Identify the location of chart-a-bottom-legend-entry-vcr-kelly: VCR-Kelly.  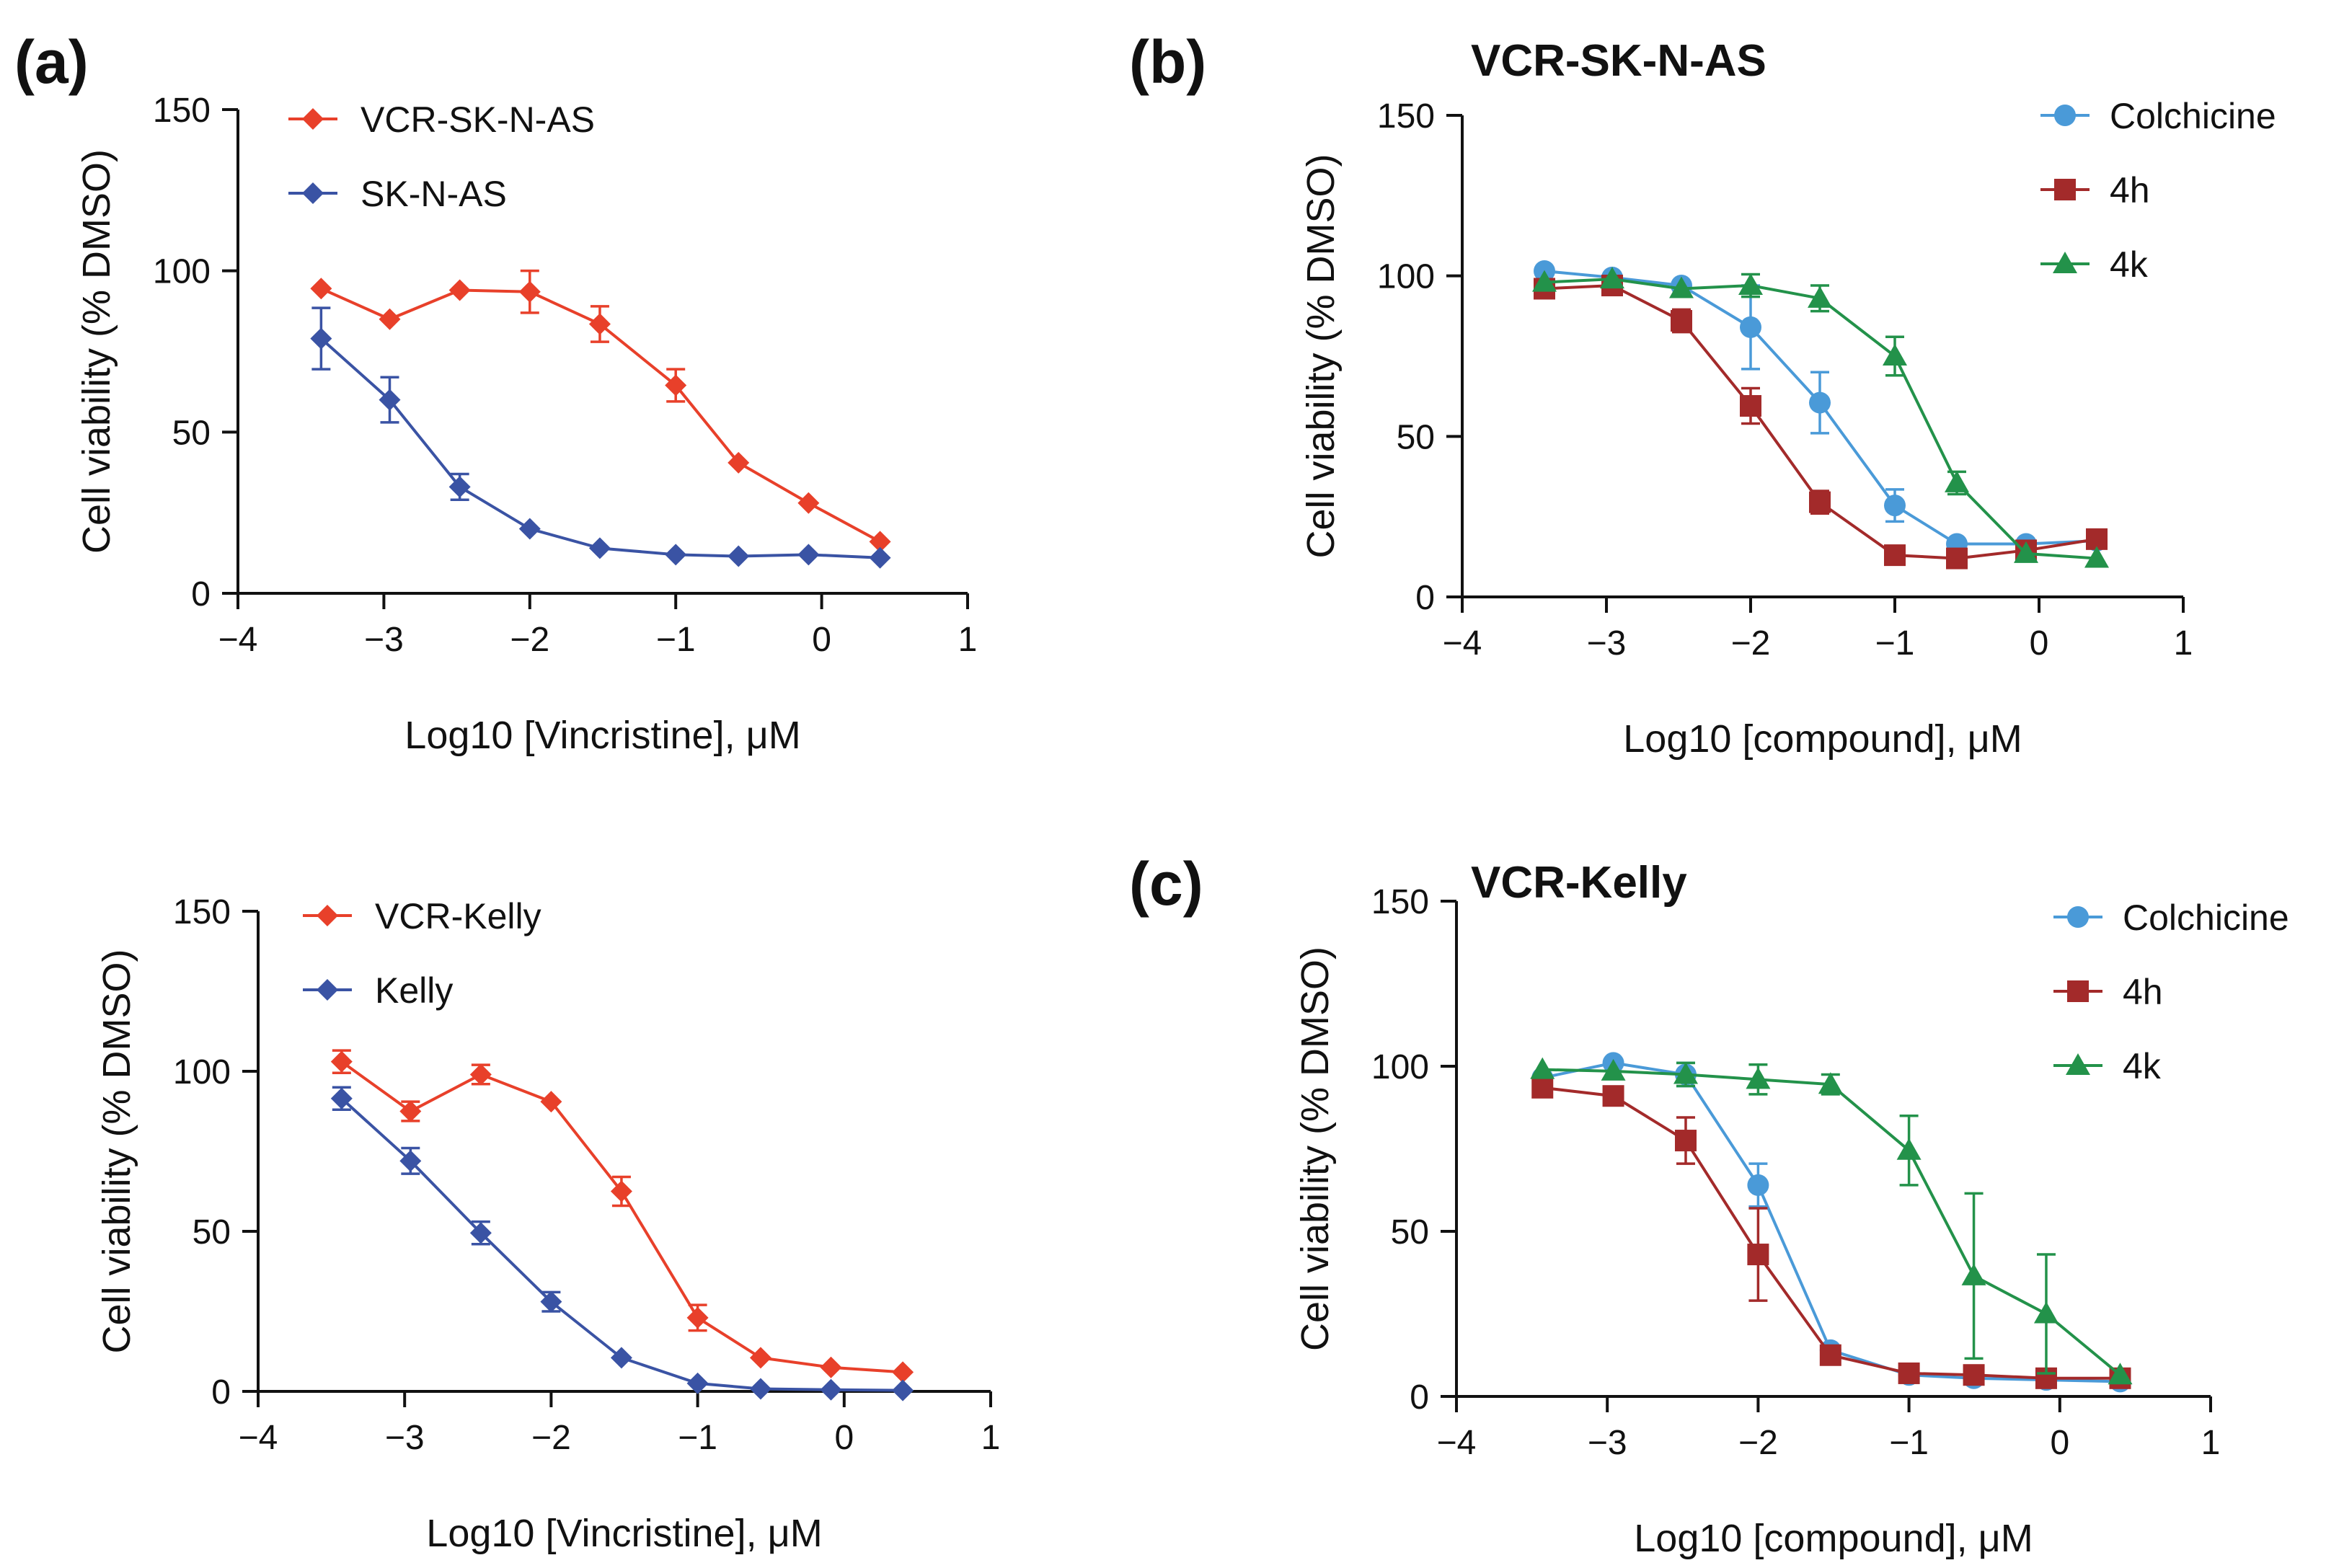
(422, 916).